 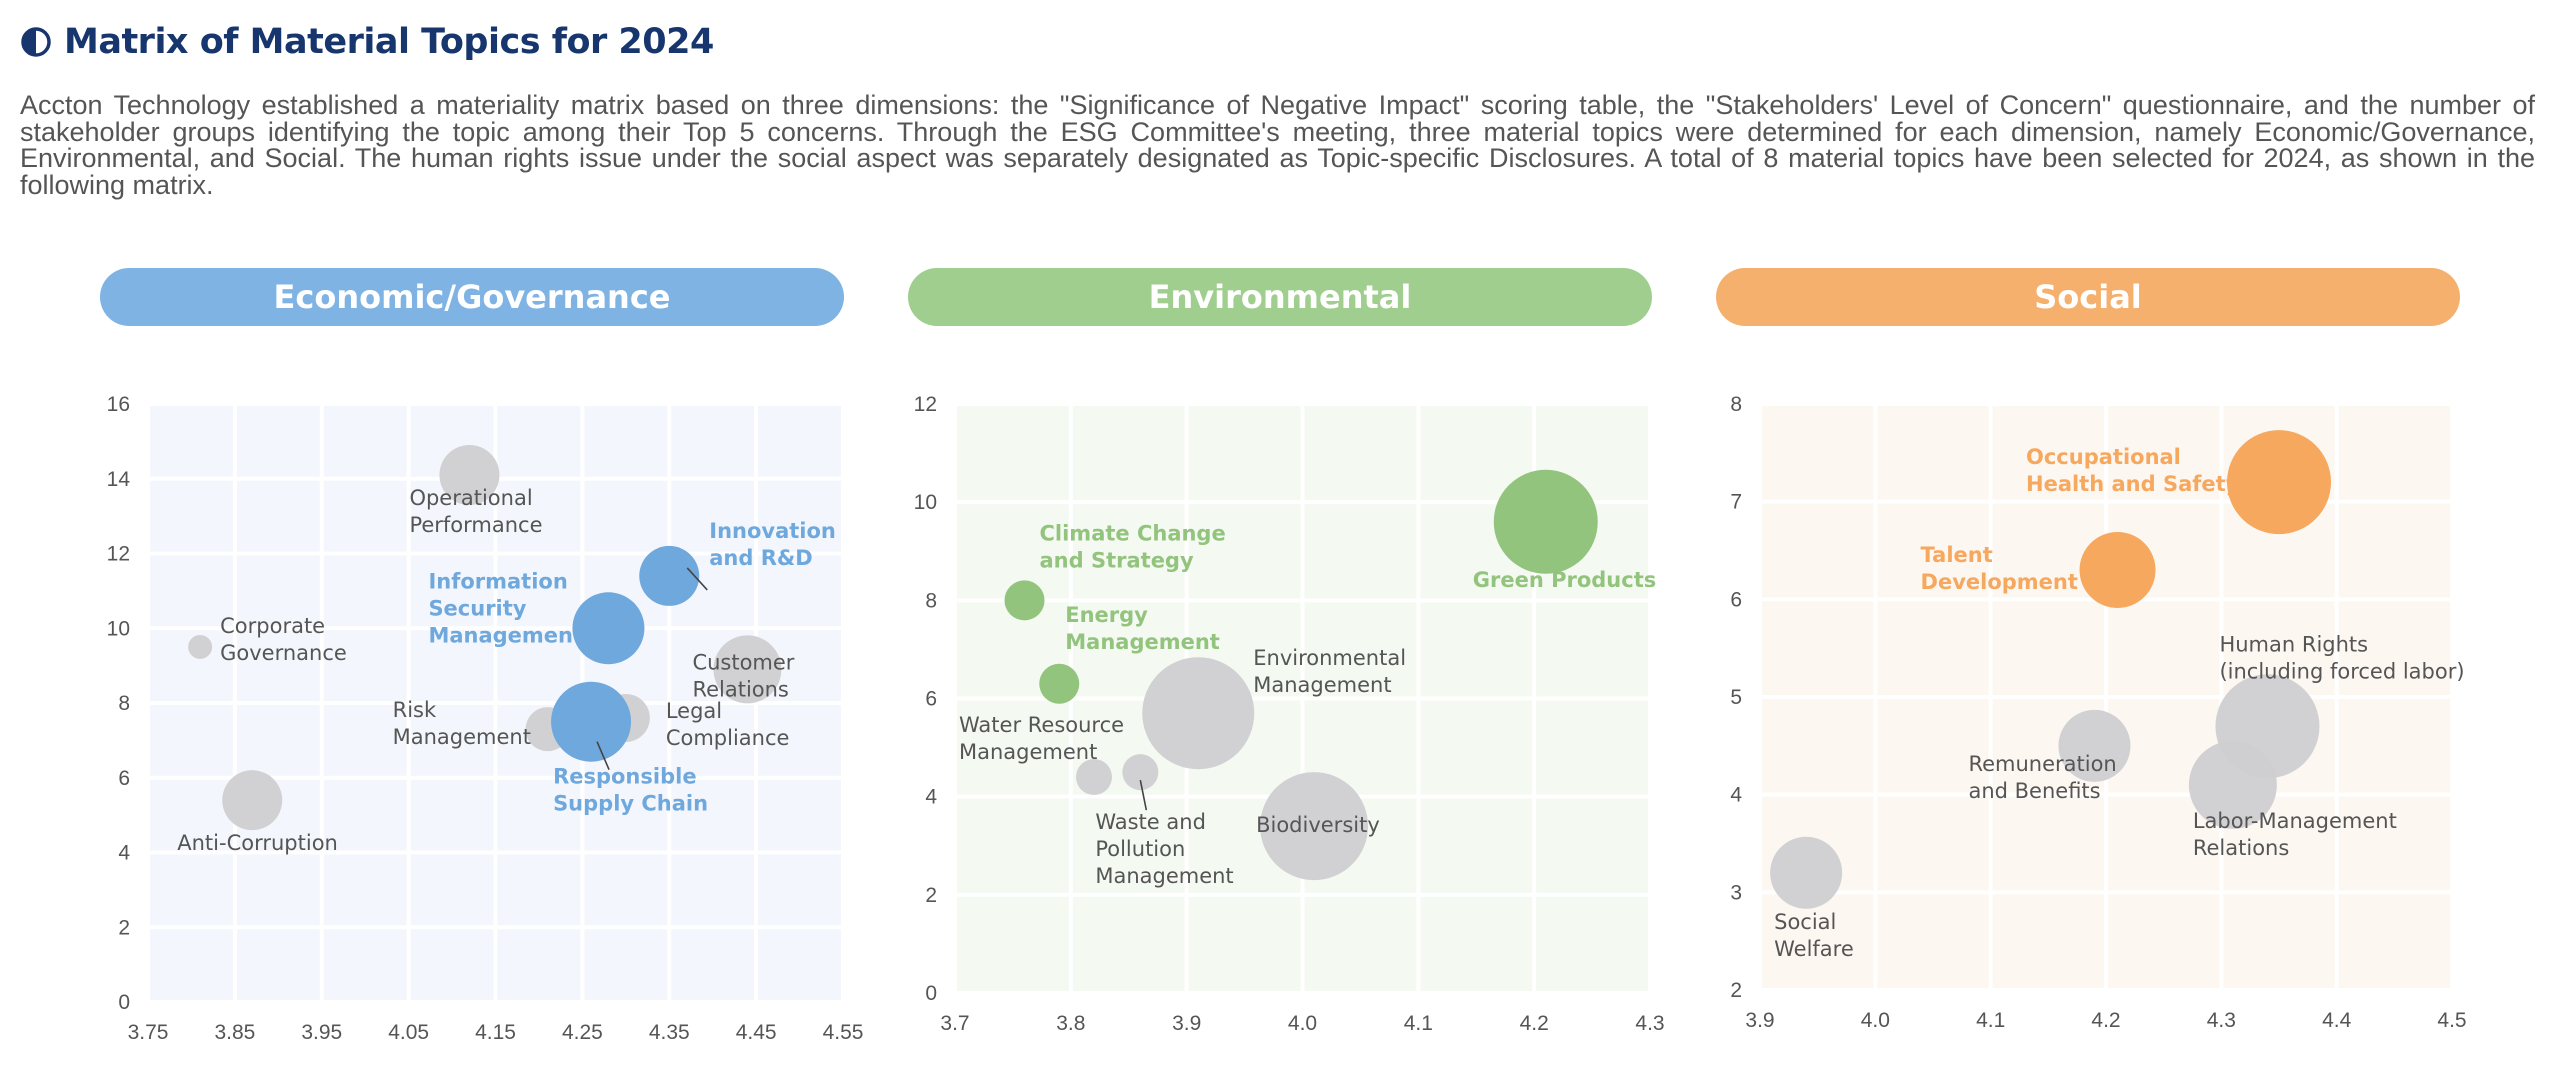 I want to click on bubble-label-biodiversity: Biodiversity, so click(x=1318, y=825).